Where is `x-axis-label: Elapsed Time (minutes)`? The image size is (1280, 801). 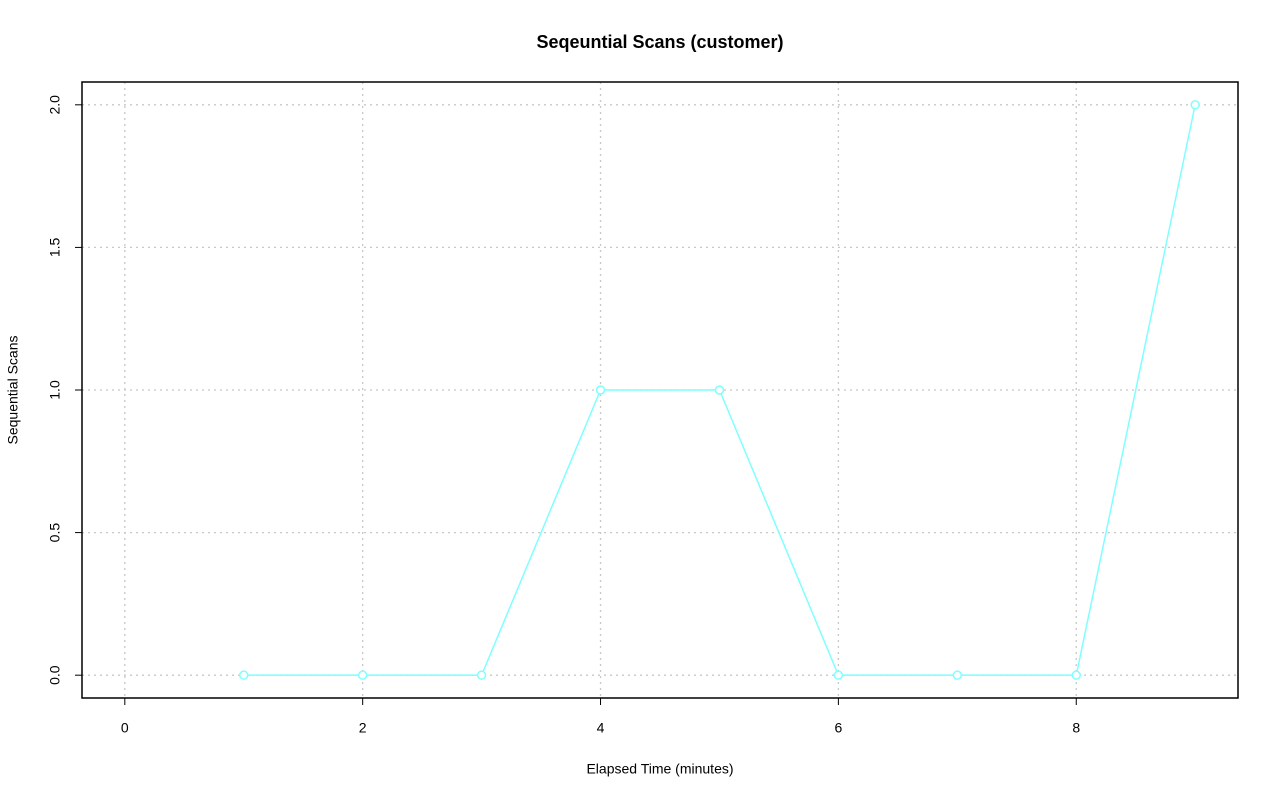
x-axis-label: Elapsed Time (minutes) is located at coordinates (659, 769).